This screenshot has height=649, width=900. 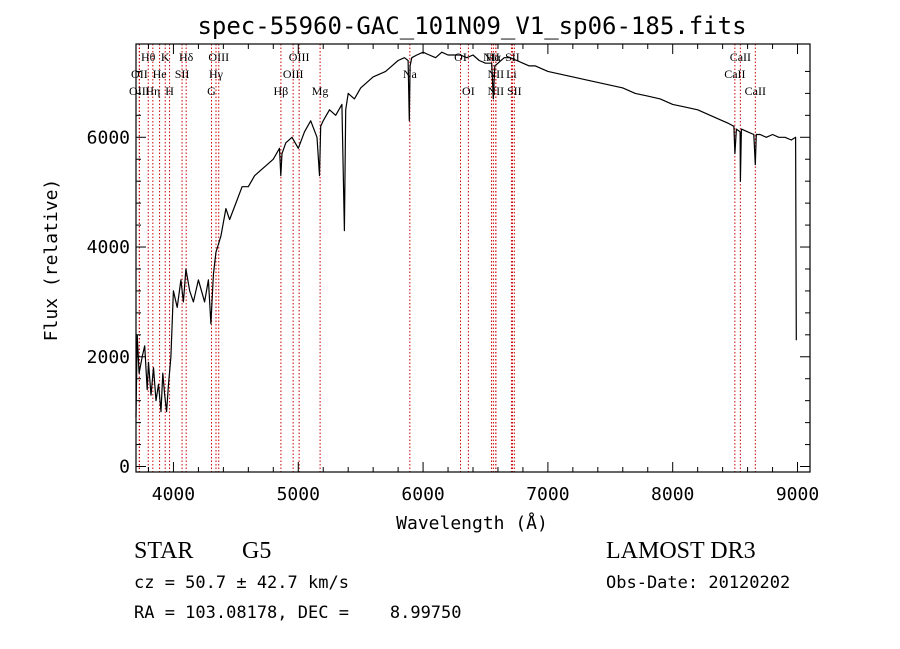 What do you see at coordinates (216, 74) in the screenshot?
I see `spectral-line-label: Hγ` at bounding box center [216, 74].